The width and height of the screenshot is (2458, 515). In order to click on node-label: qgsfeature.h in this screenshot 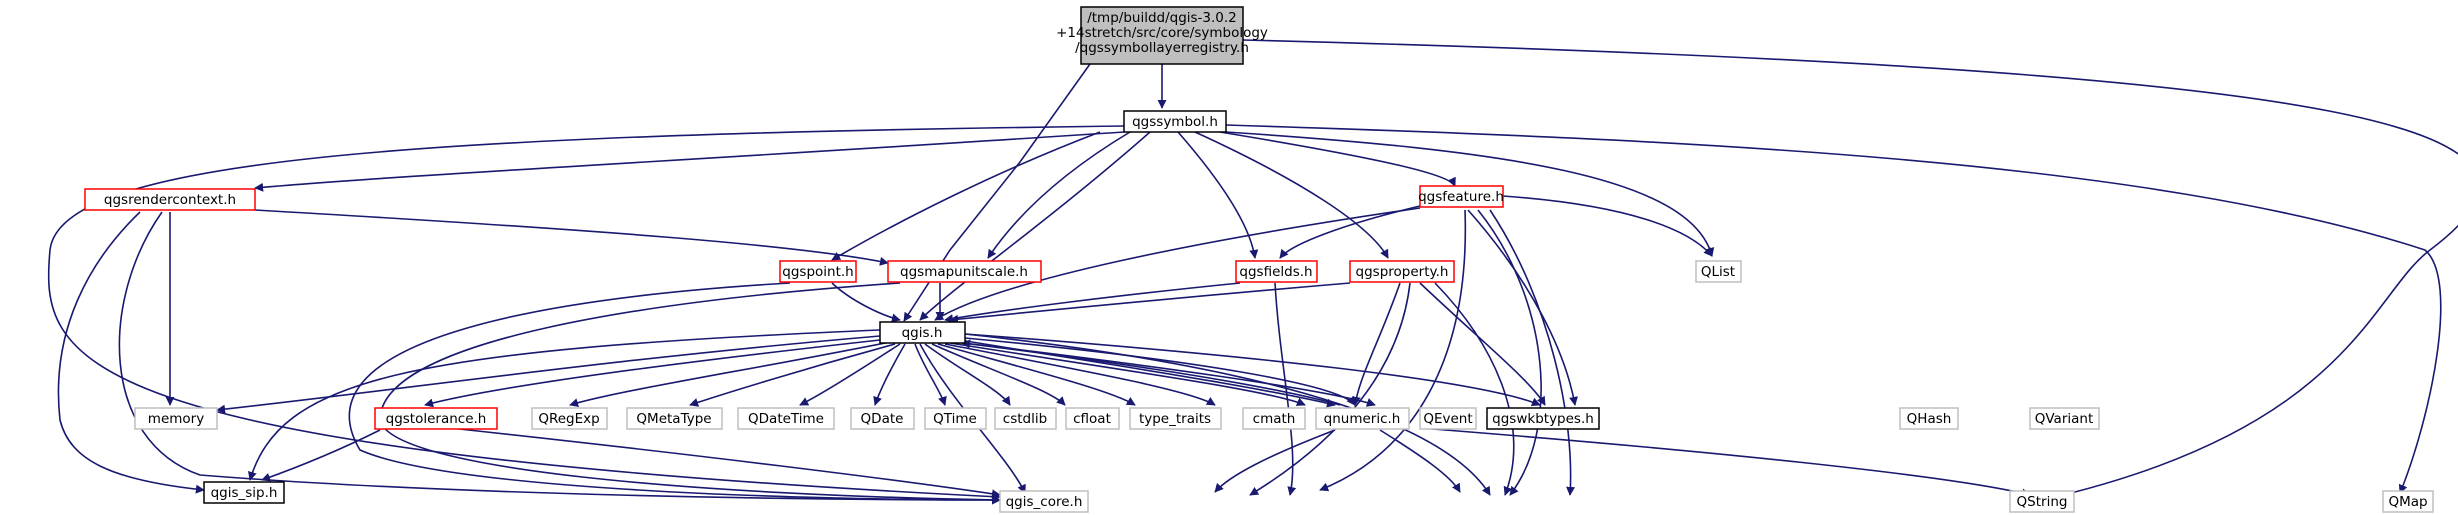, I will do `click(1461, 197)`.